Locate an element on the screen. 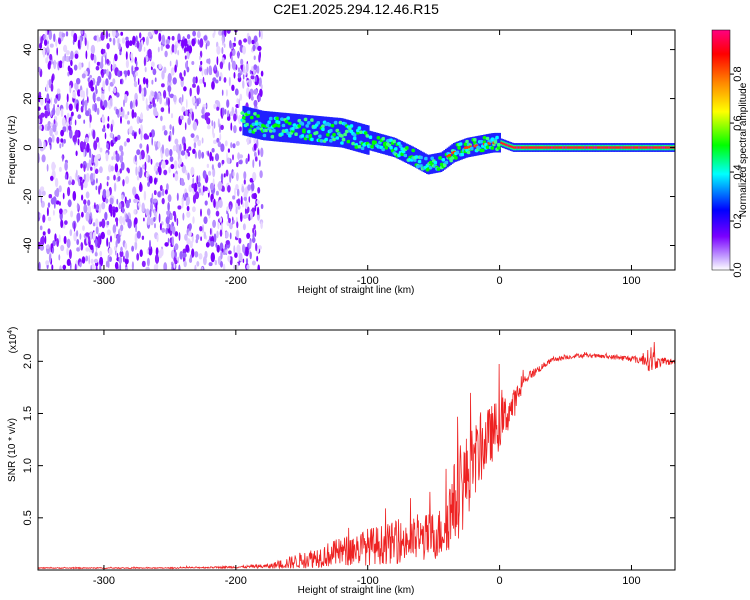  x-tick-label: -100 is located at coordinates (368, 281).